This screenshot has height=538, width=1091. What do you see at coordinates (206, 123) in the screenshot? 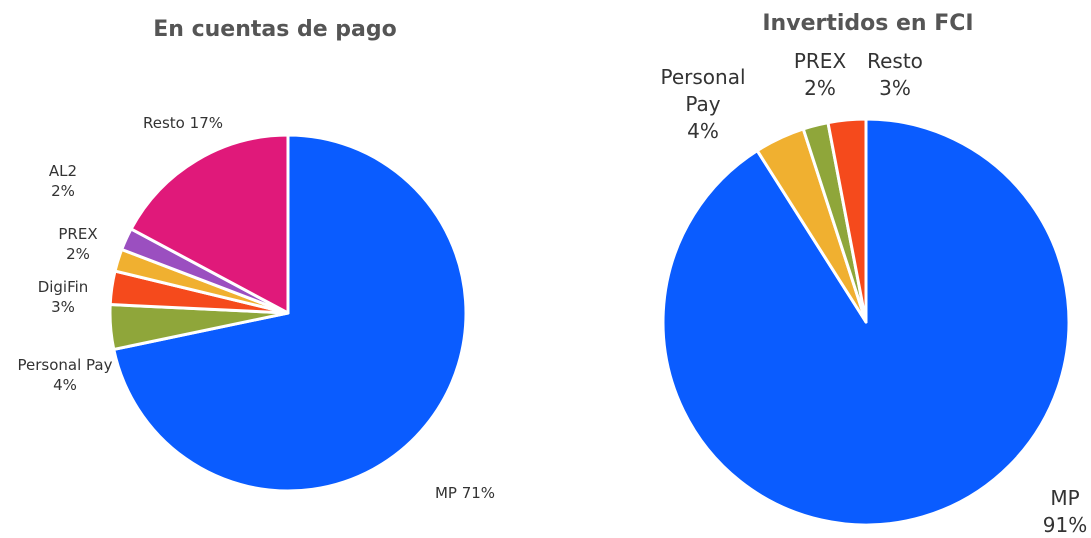
I see `slice-value: 17%` at bounding box center [206, 123].